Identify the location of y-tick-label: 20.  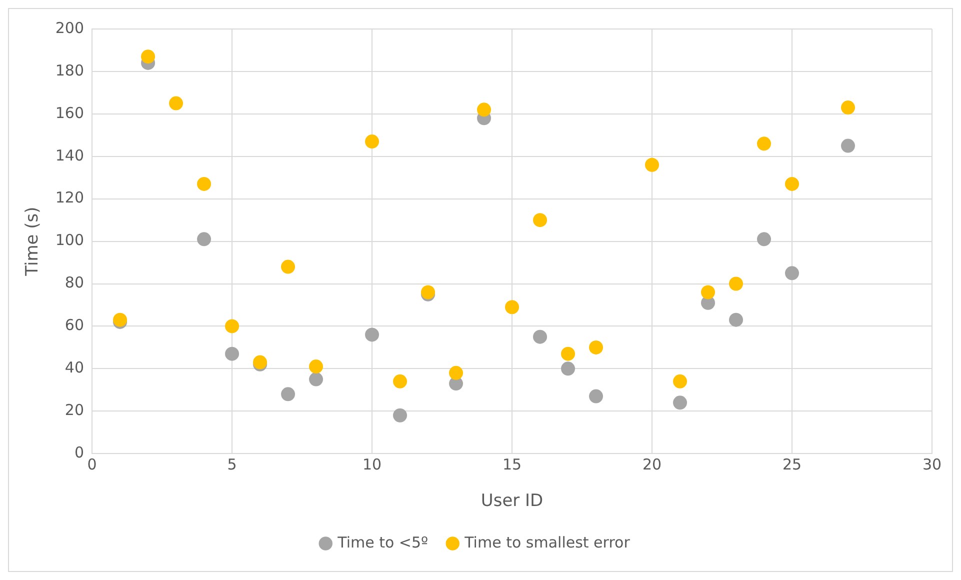
(74, 410).